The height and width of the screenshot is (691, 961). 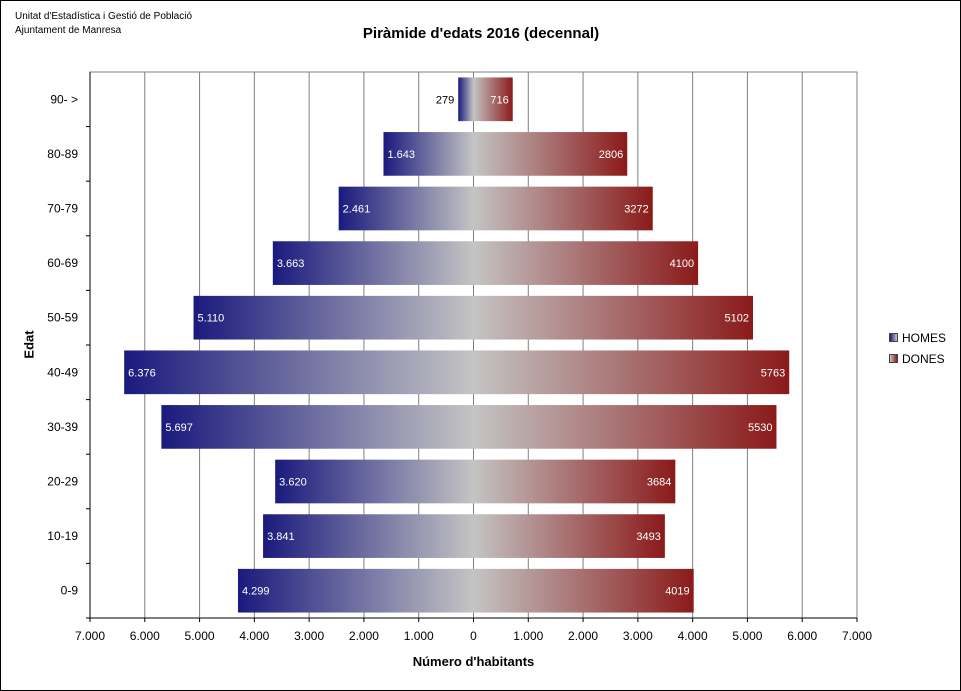 I want to click on y-tick-label: 70-79, so click(x=62, y=209).